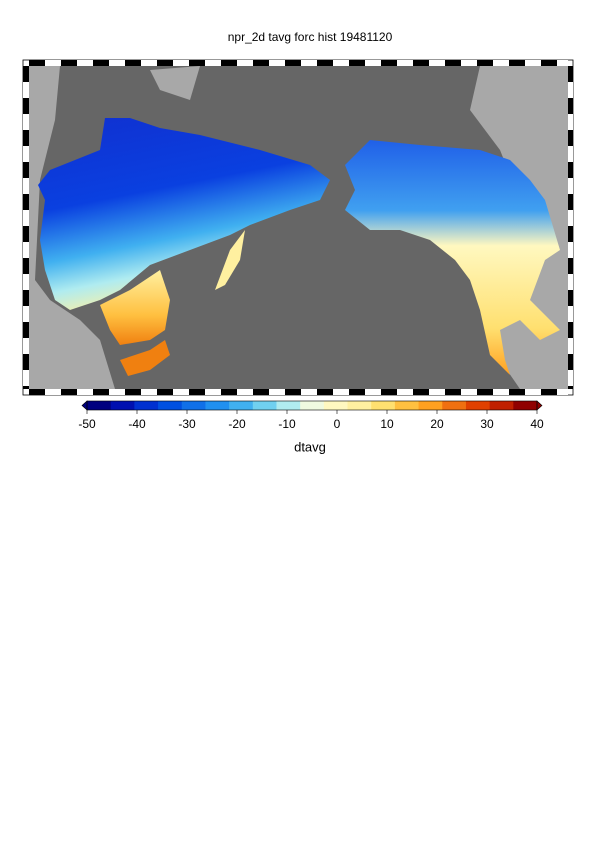 The width and height of the screenshot is (595, 847). I want to click on colorbar-tick-label: 30, so click(487, 424).